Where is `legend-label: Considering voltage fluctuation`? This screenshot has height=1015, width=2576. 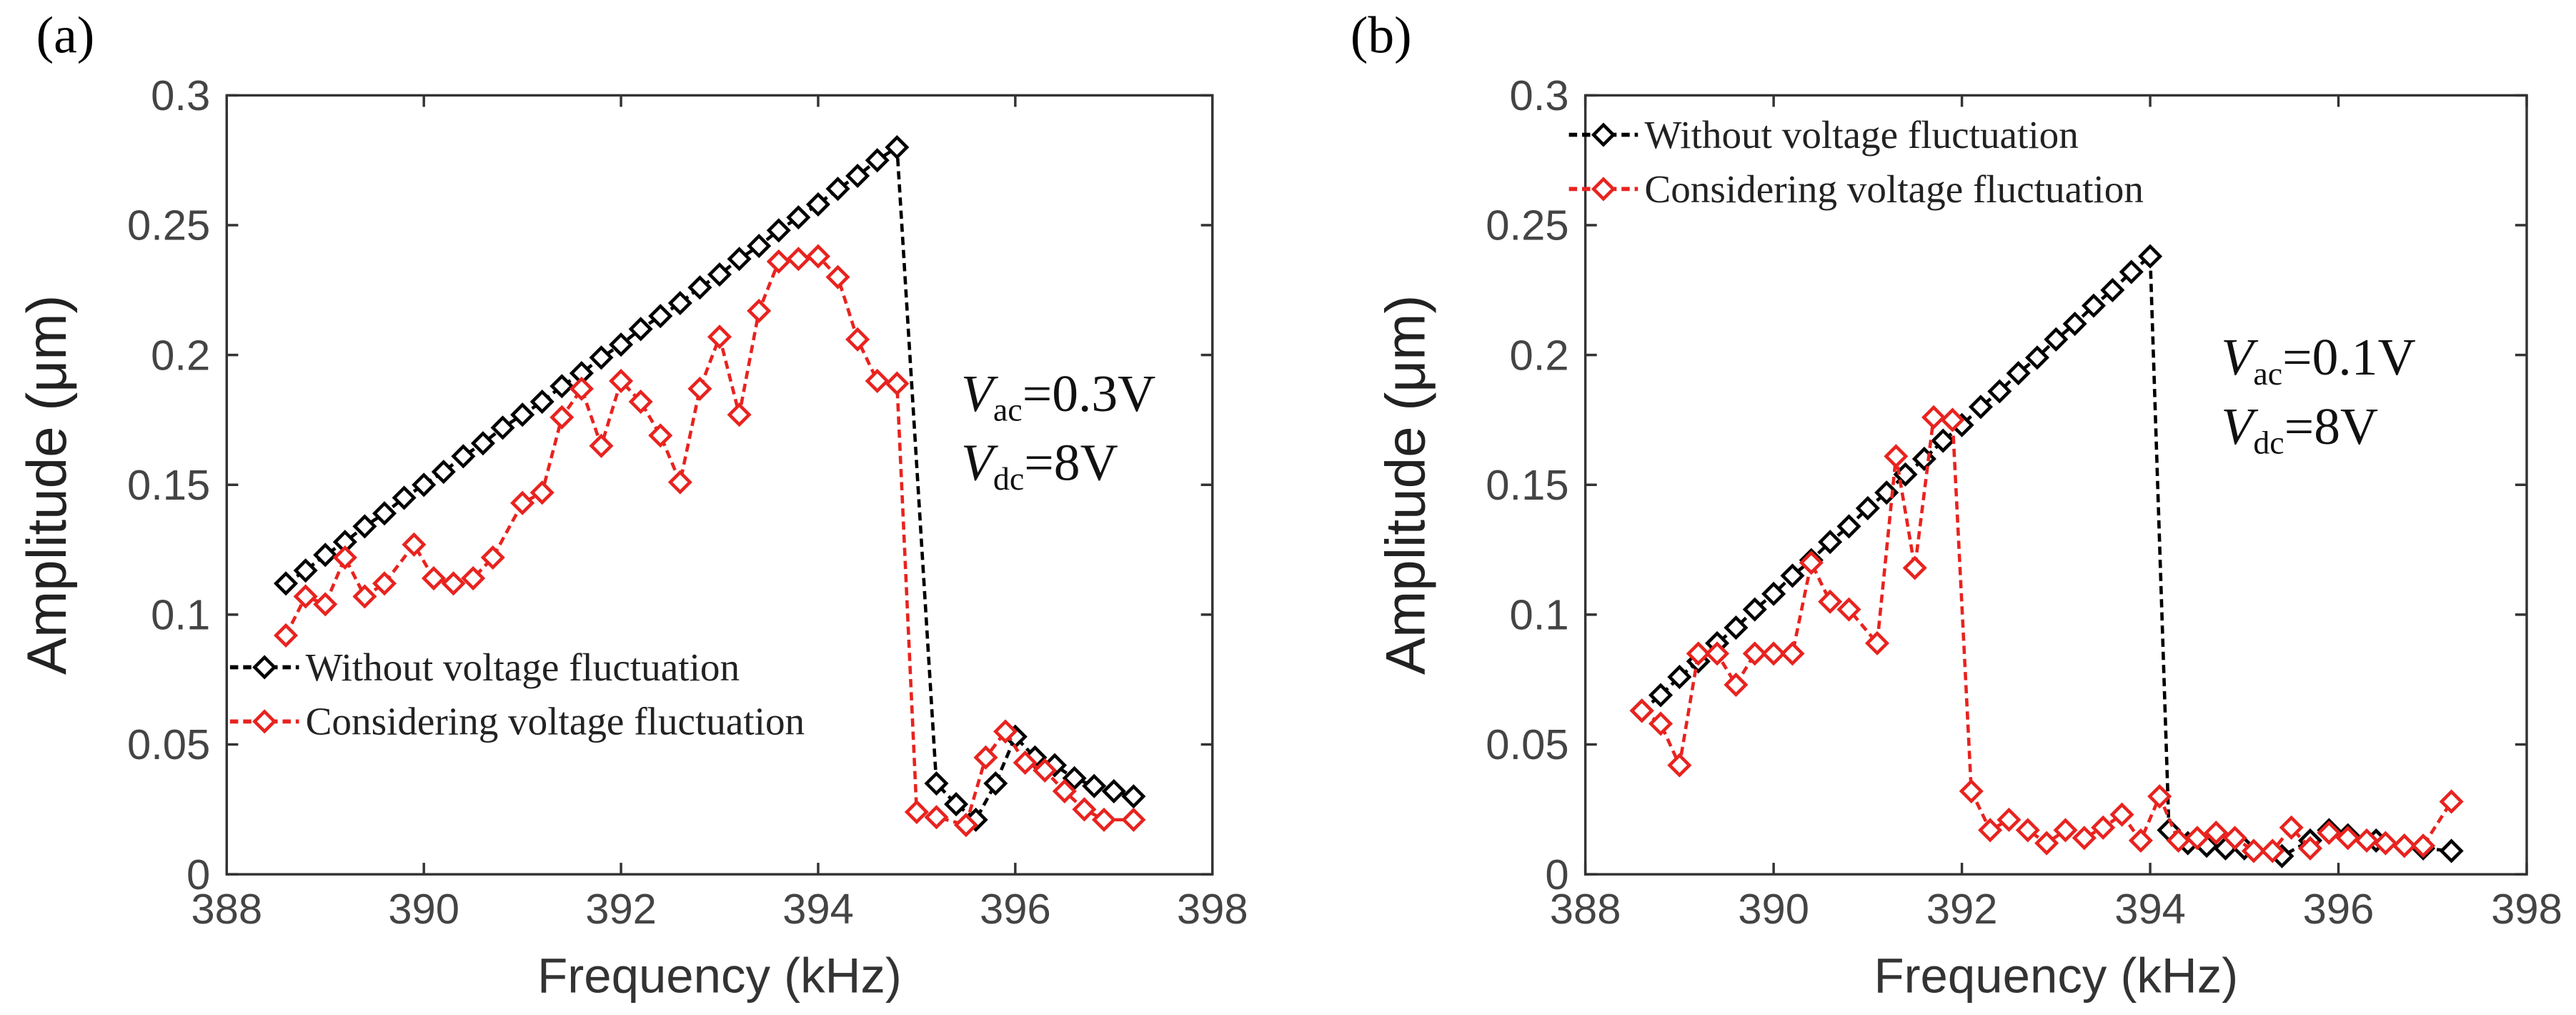 legend-label: Considering voltage fluctuation is located at coordinates (555, 722).